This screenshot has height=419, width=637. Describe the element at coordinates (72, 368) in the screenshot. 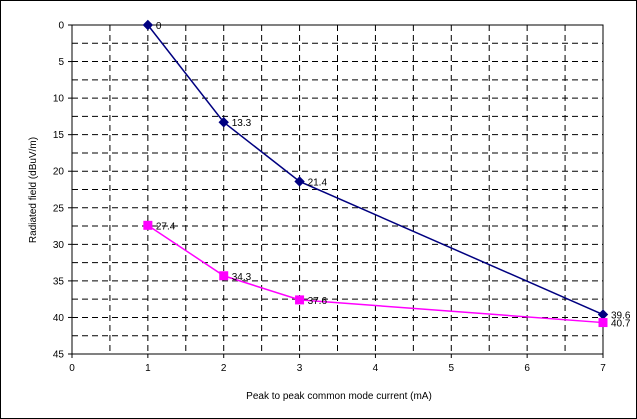

I see `x-tick-label: 0` at that location.